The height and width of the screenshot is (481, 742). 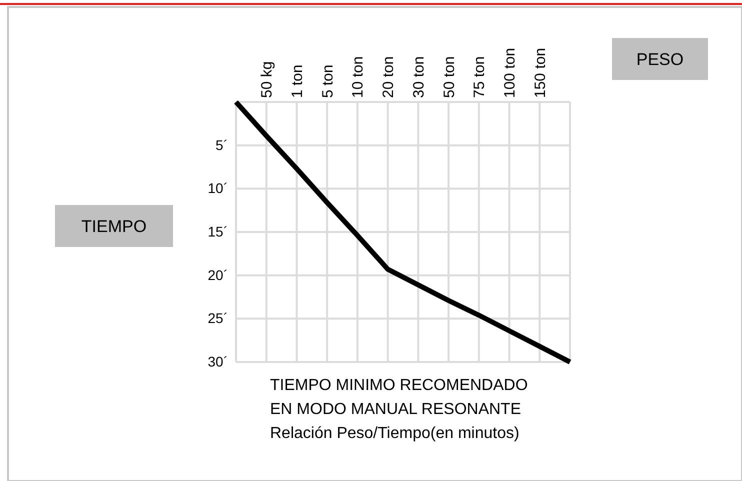 What do you see at coordinates (510, 73) in the screenshot?
I see `x-tick-label: 100 ton` at bounding box center [510, 73].